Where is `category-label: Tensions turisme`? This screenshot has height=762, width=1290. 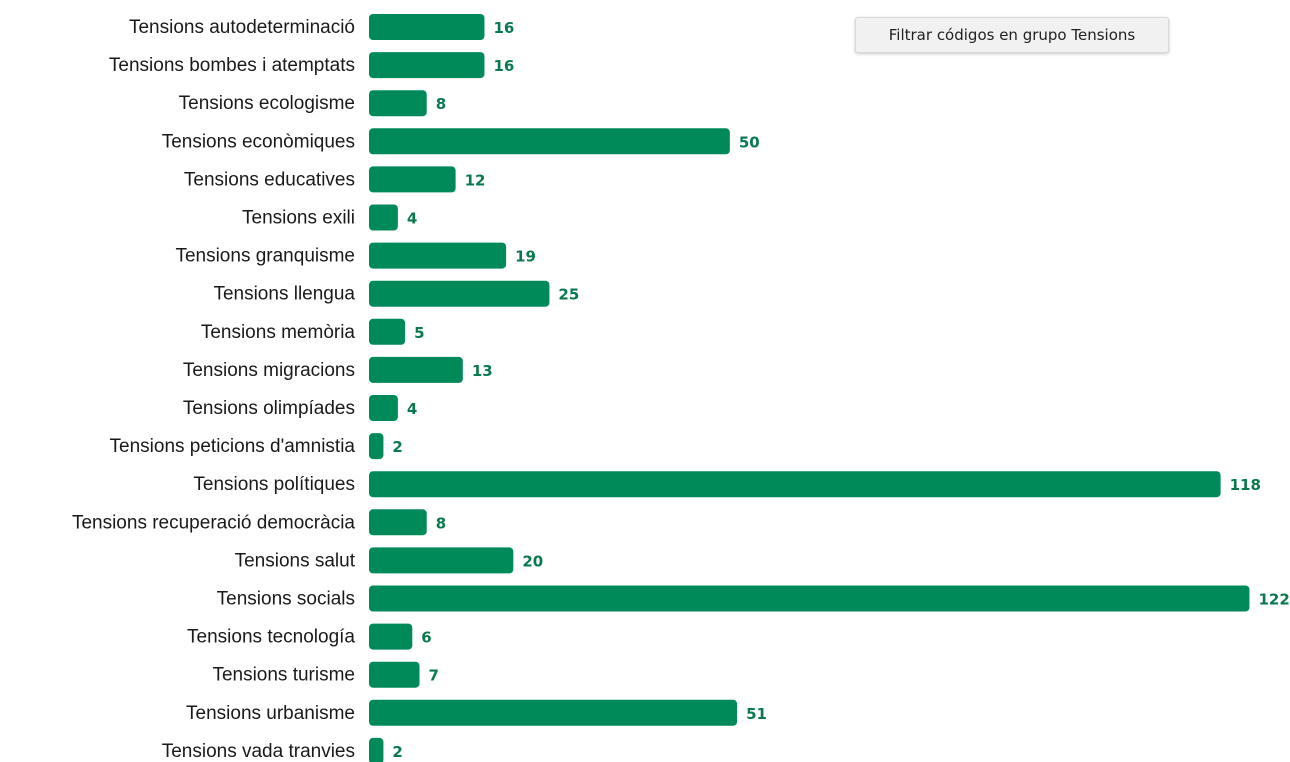 category-label: Tensions turisme is located at coordinates (283, 675).